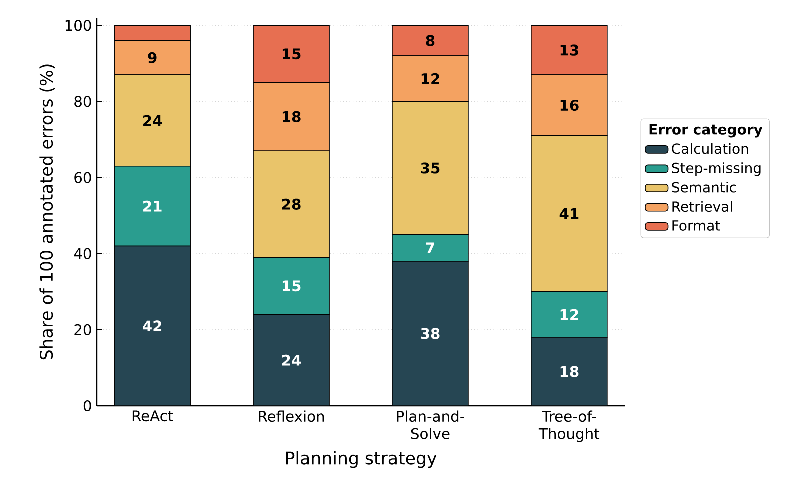  Describe the element at coordinates (83, 102) in the screenshot. I see `y-tick-label: 80` at that location.